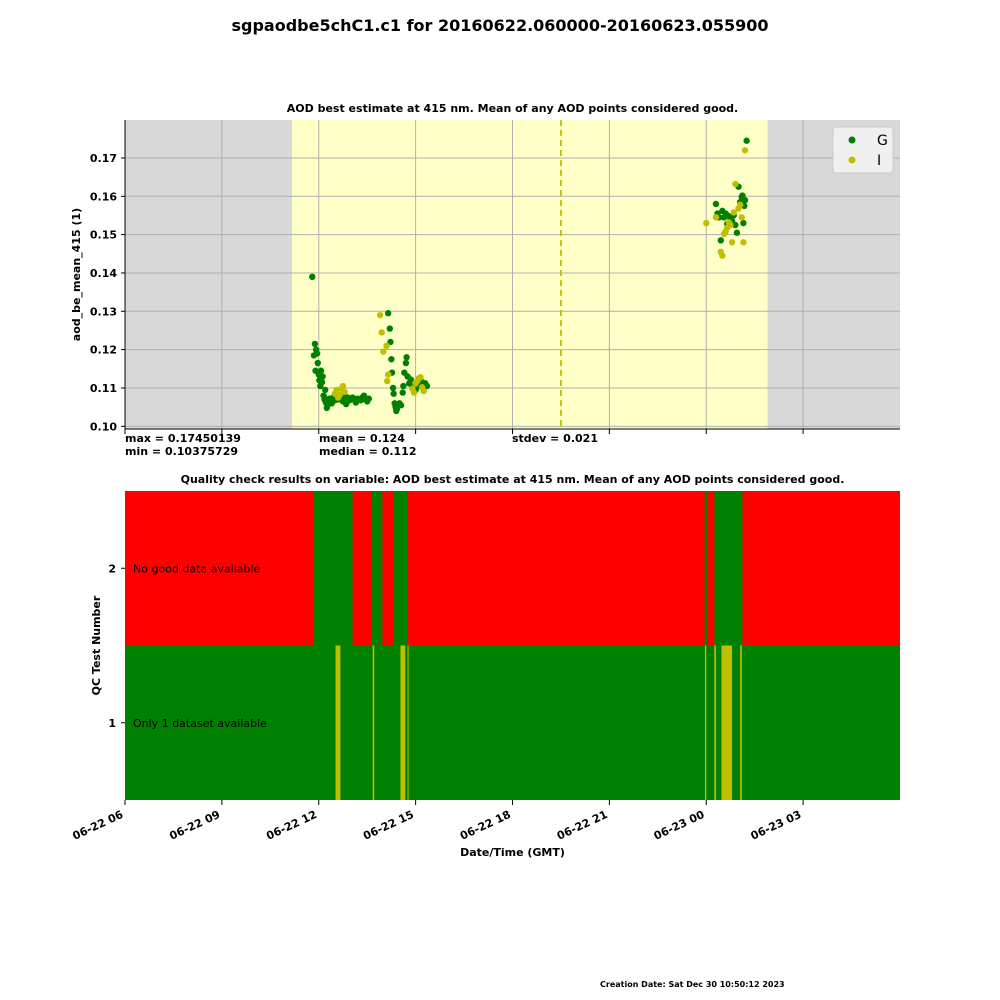  Describe the element at coordinates (852, 140) in the screenshot. I see `legend-marker-g` at that location.